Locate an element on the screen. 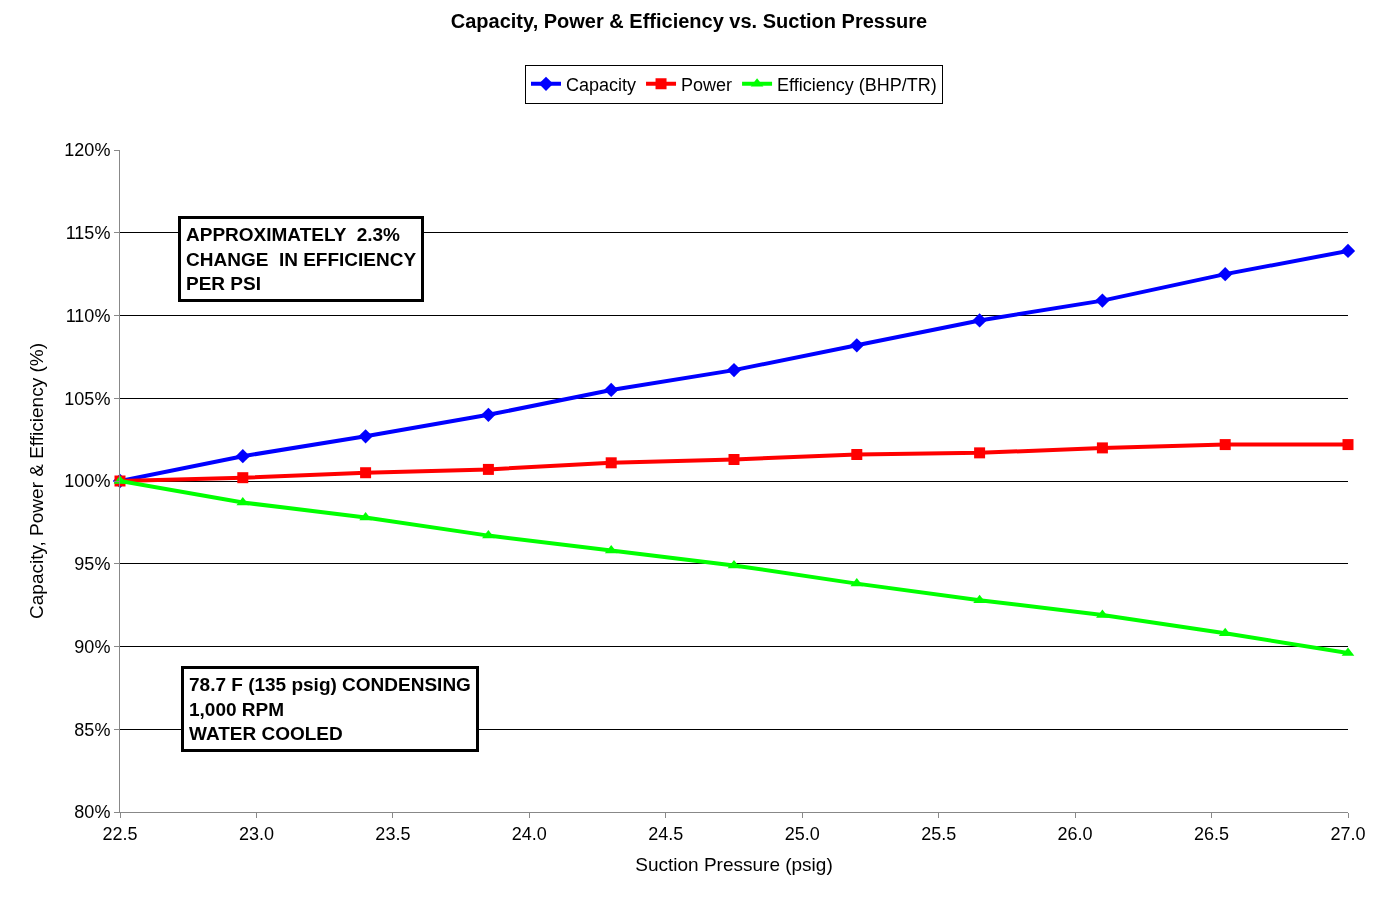 Image resolution: width=1378 pixels, height=907 pixels. x-tick-label: 25.0 is located at coordinates (802, 833).